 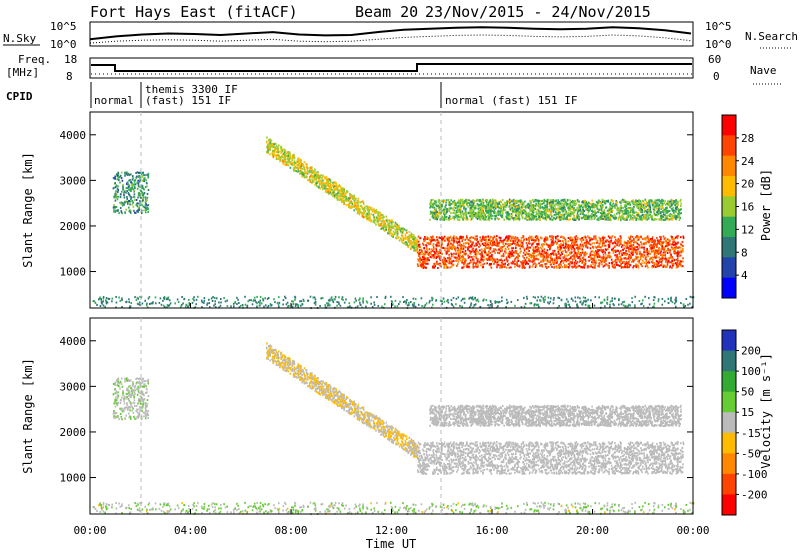 I want to click on cpid-segment-4: normal (fast) 151 IF, so click(x=511, y=100).